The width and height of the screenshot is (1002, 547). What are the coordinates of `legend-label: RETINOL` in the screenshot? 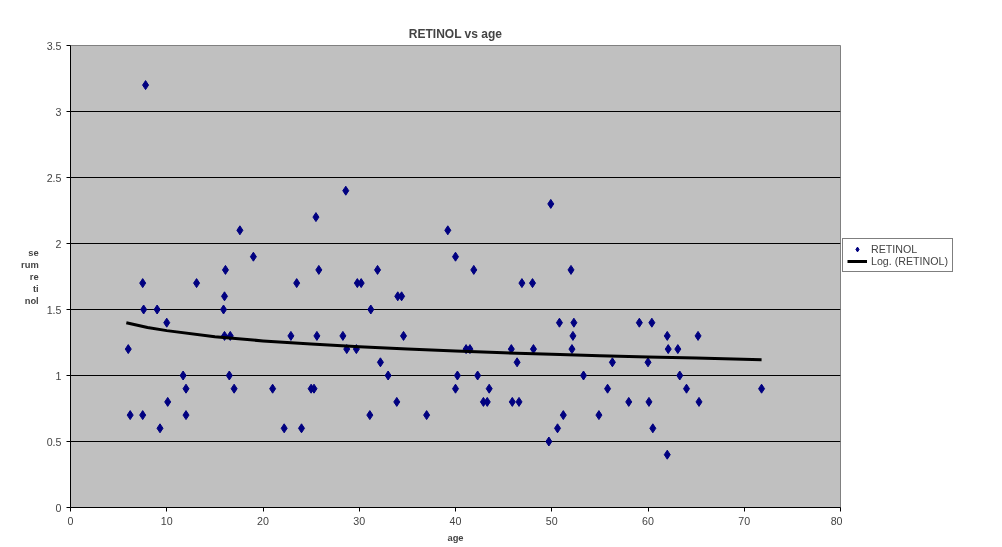 It's located at (894, 249).